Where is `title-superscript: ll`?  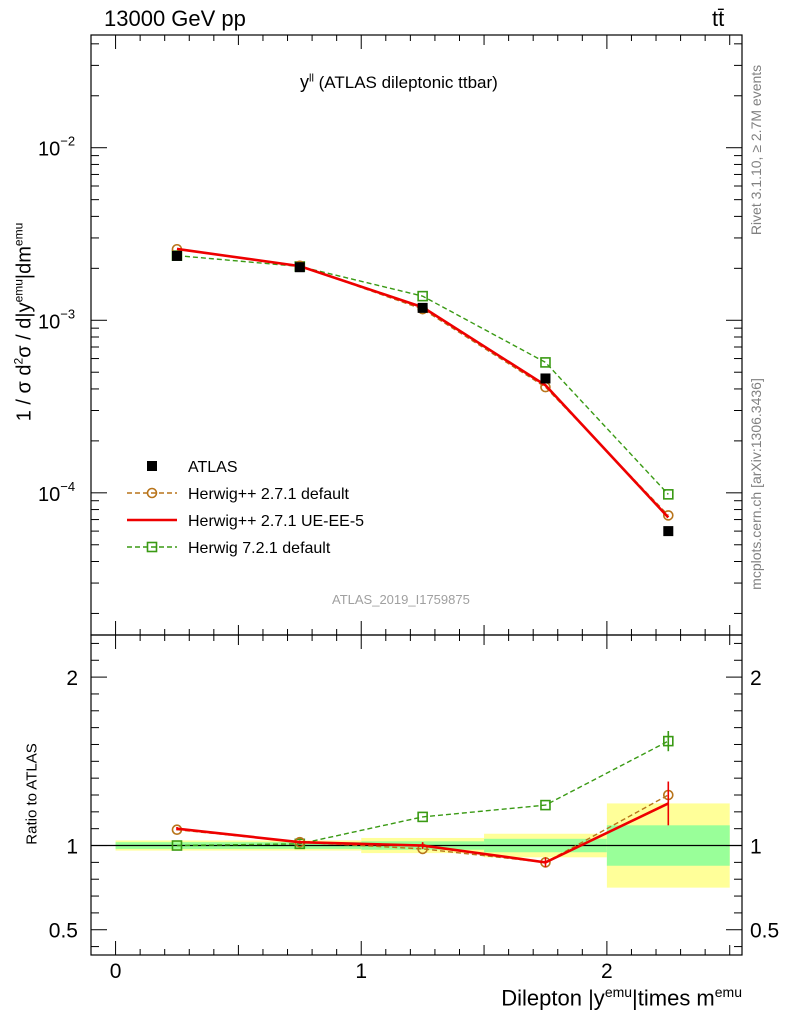
title-superscript: ll is located at coordinates (311, 78).